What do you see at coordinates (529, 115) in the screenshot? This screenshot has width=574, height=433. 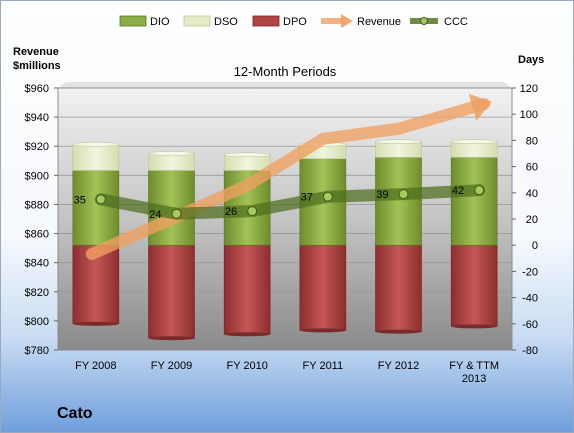 I see `right-tick-label: 100` at bounding box center [529, 115].